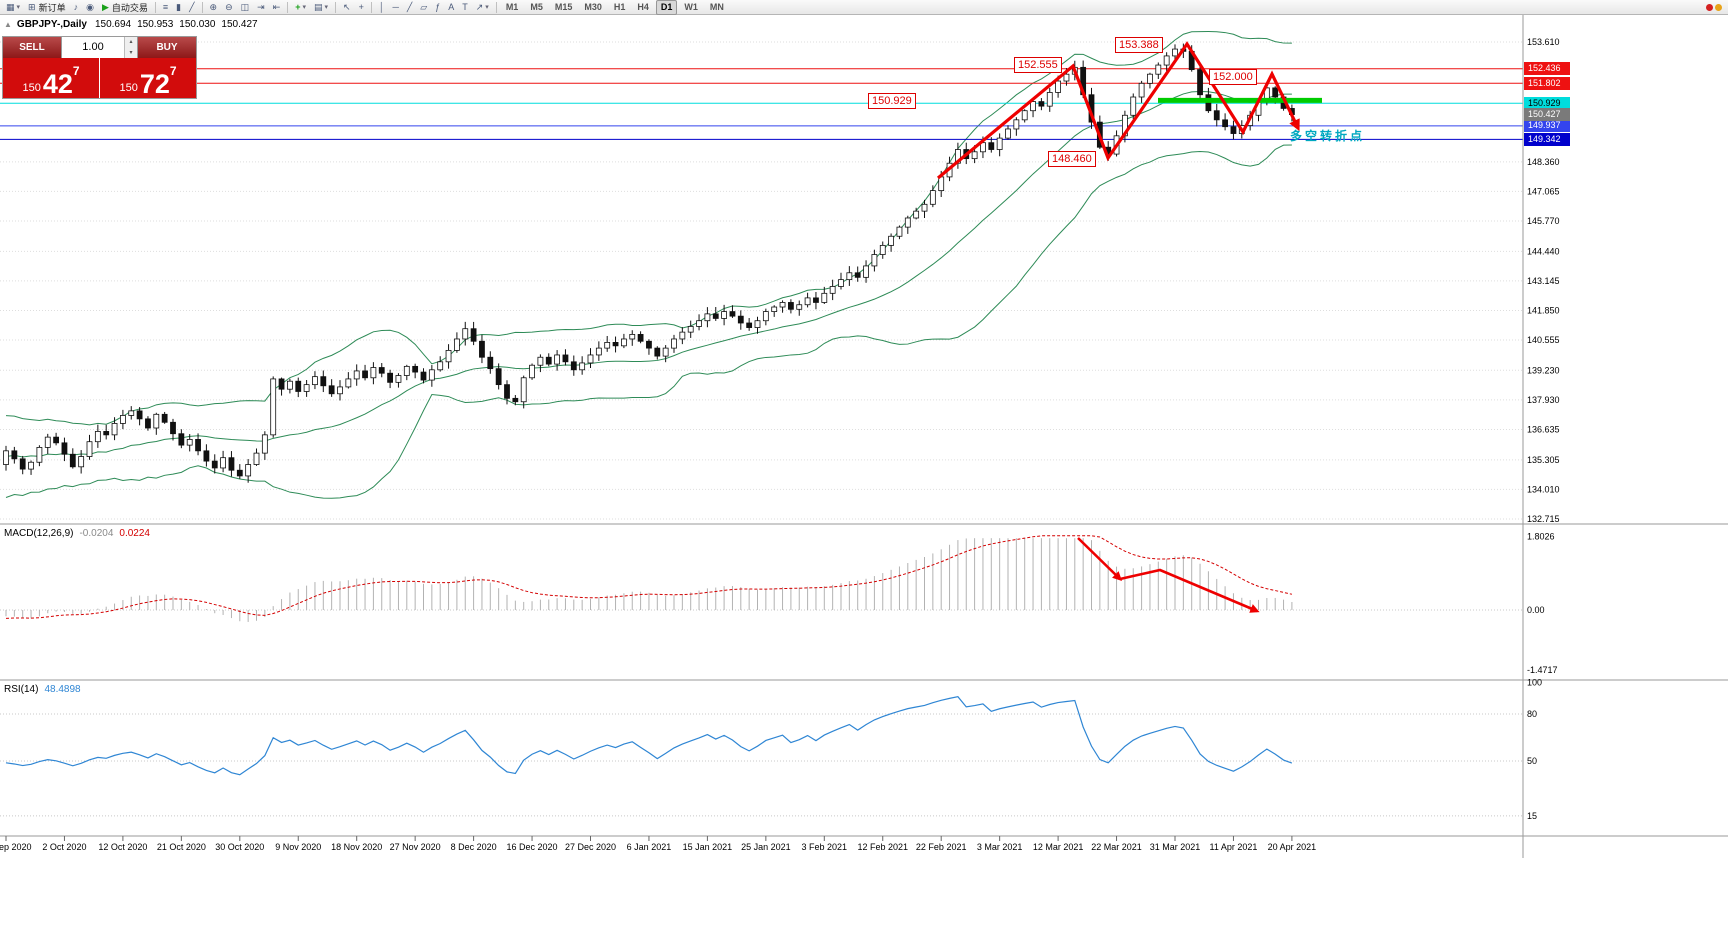 The width and height of the screenshot is (1728, 943). What do you see at coordinates (465, 7) in the screenshot?
I see `text-label-button: T` at bounding box center [465, 7].